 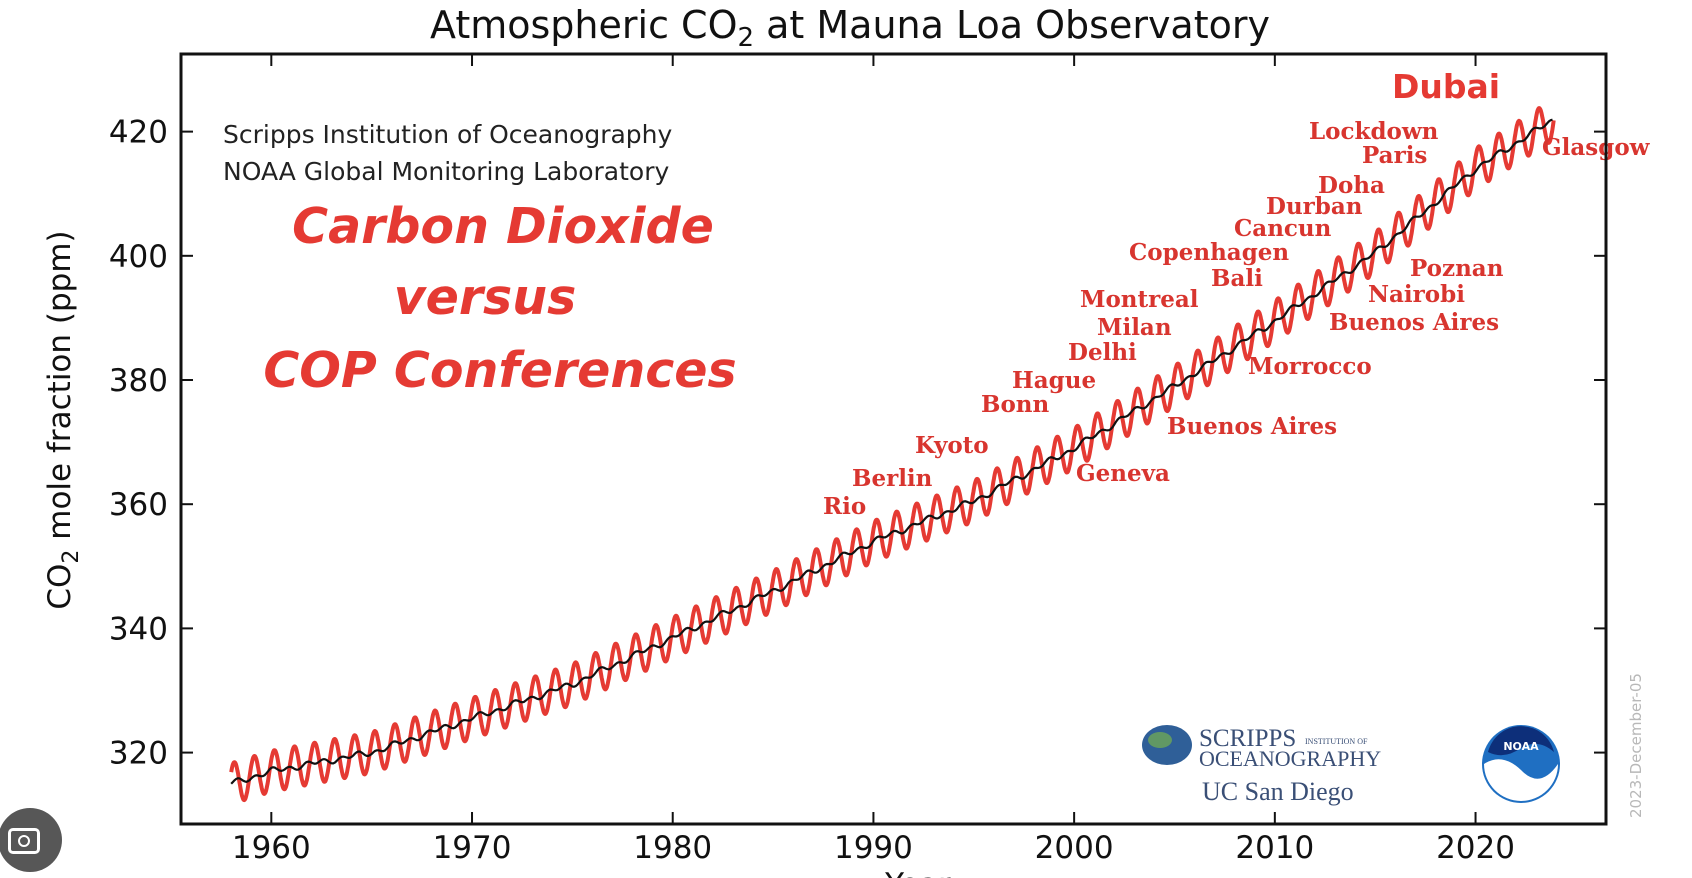 I want to click on x-tick-label: 1970, so click(x=472, y=848).